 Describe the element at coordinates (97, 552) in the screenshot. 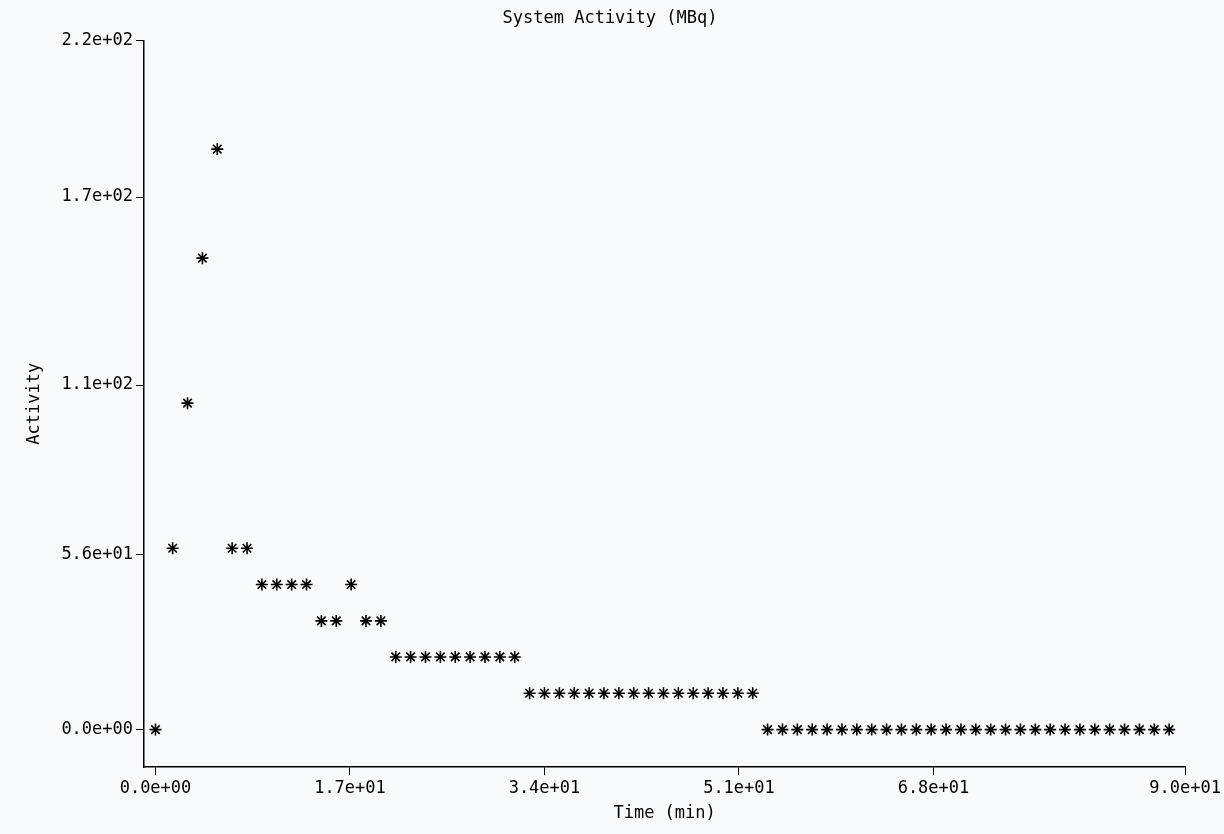

I see `y-tick-label: 5.6e+01` at that location.